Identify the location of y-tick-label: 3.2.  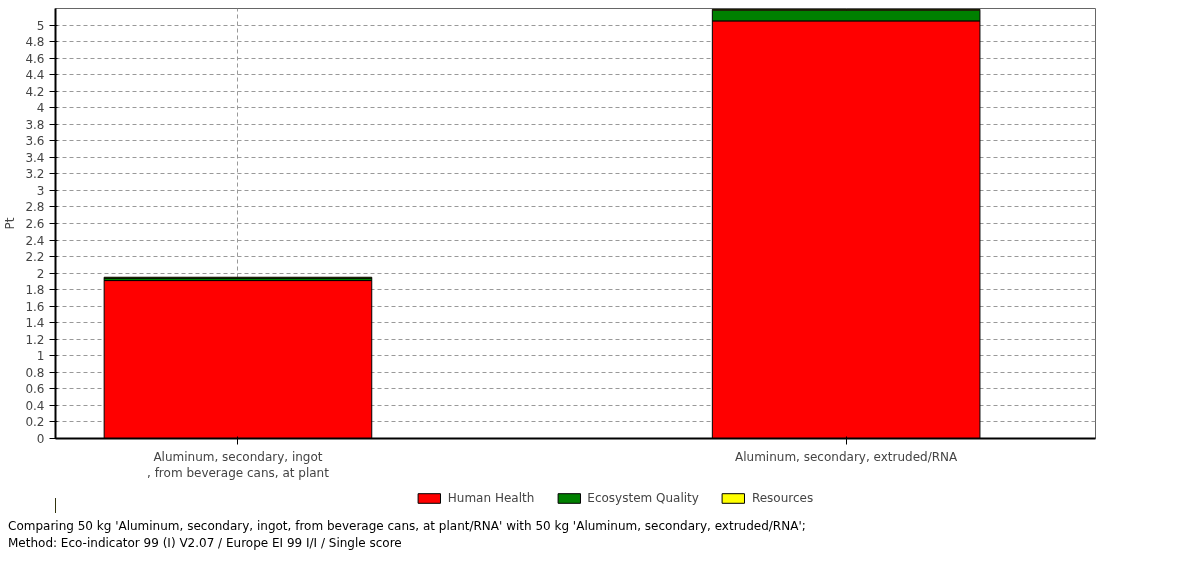
(35, 174).